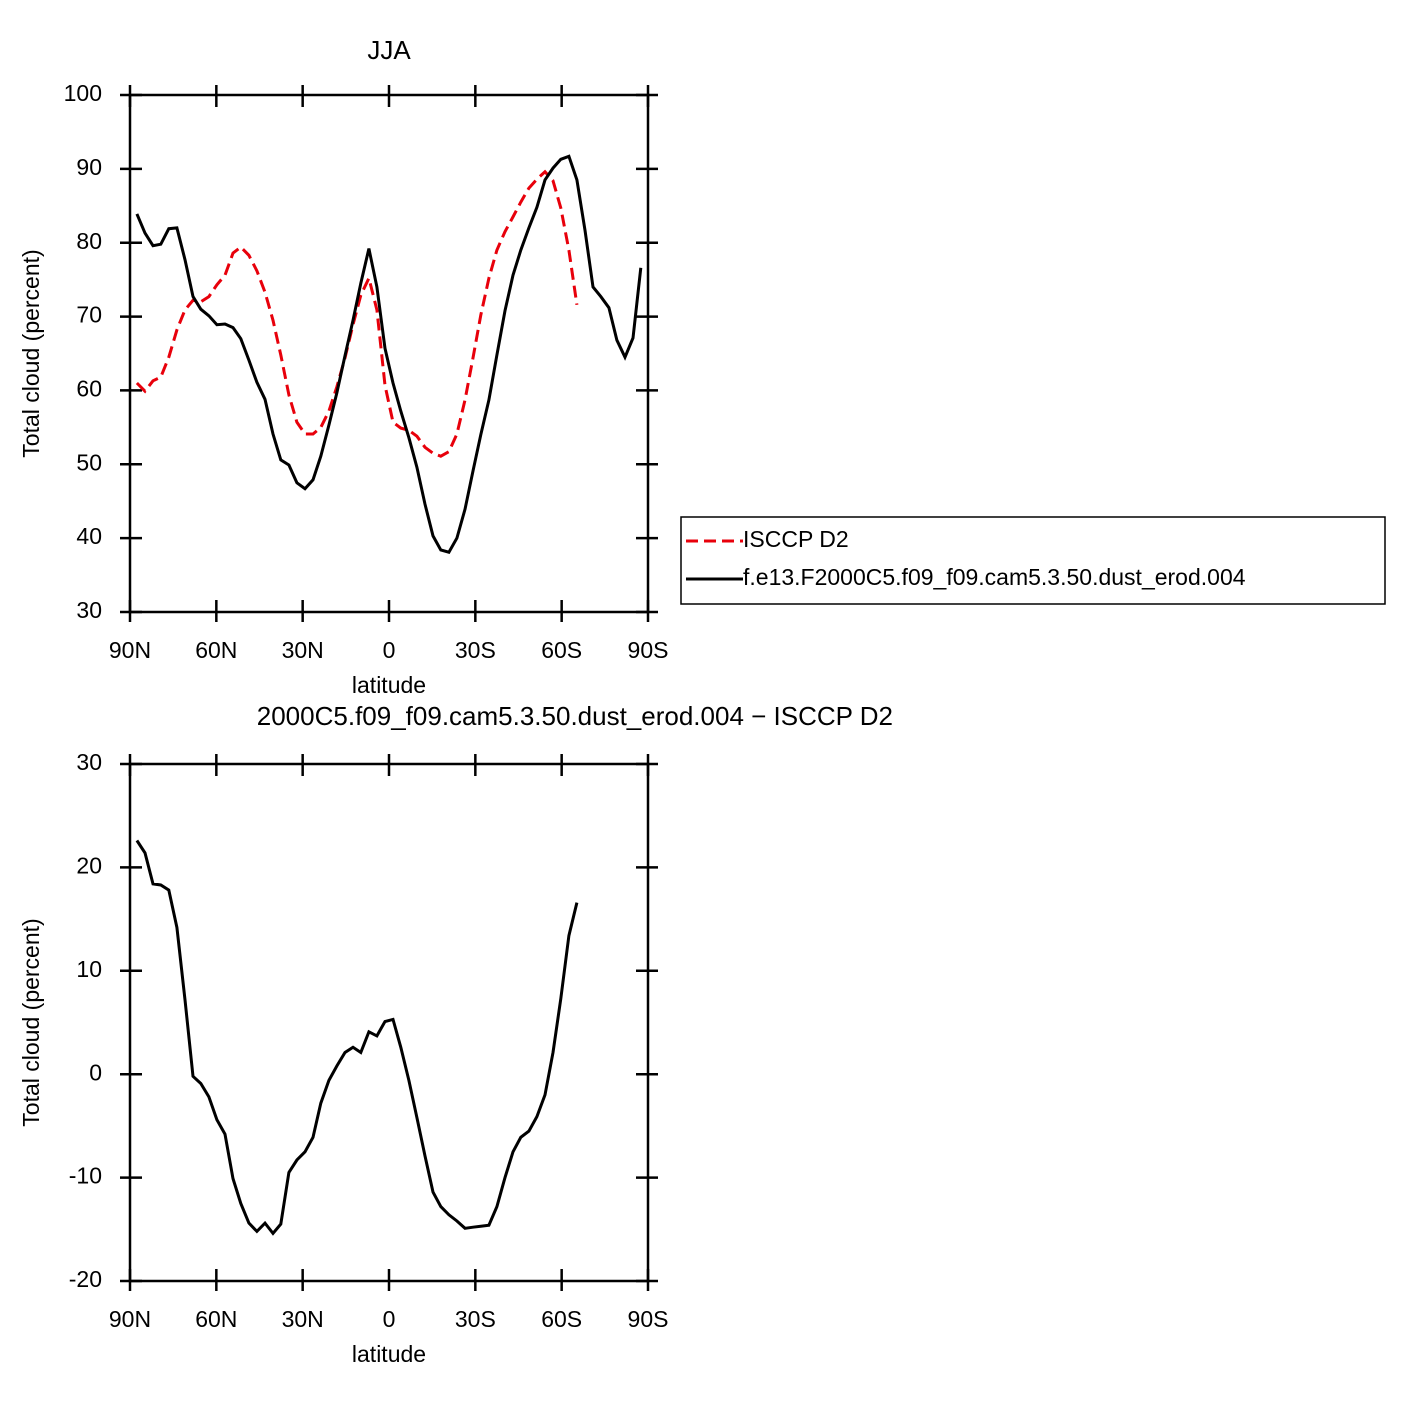  What do you see at coordinates (89, 462) in the screenshot?
I see `y-tick-label: 50` at bounding box center [89, 462].